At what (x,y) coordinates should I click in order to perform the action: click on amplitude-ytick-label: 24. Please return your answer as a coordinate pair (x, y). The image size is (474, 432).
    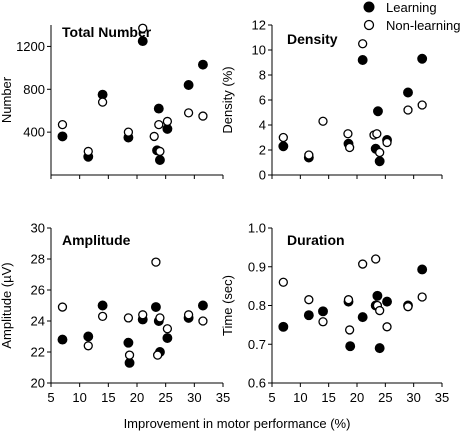
    Looking at the image, I should click on (38, 321).